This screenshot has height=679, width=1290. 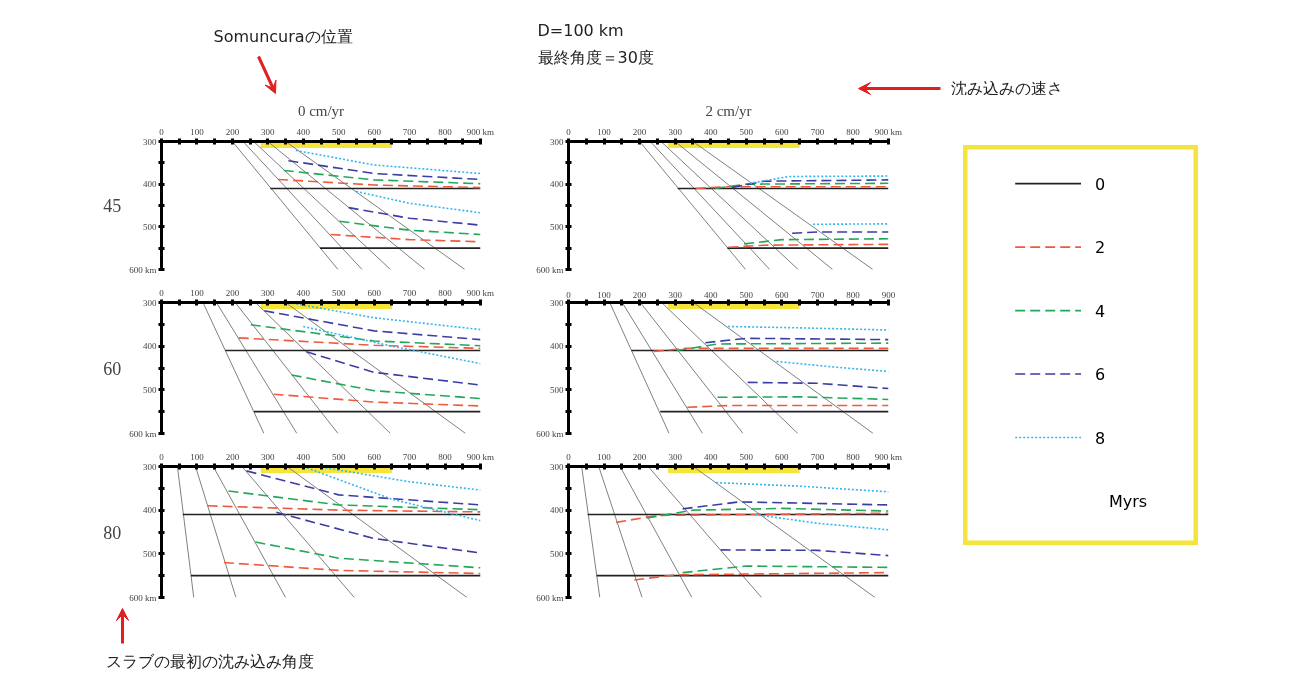 What do you see at coordinates (112, 206) in the screenshot?
I see `y-axis-title: 45` at bounding box center [112, 206].